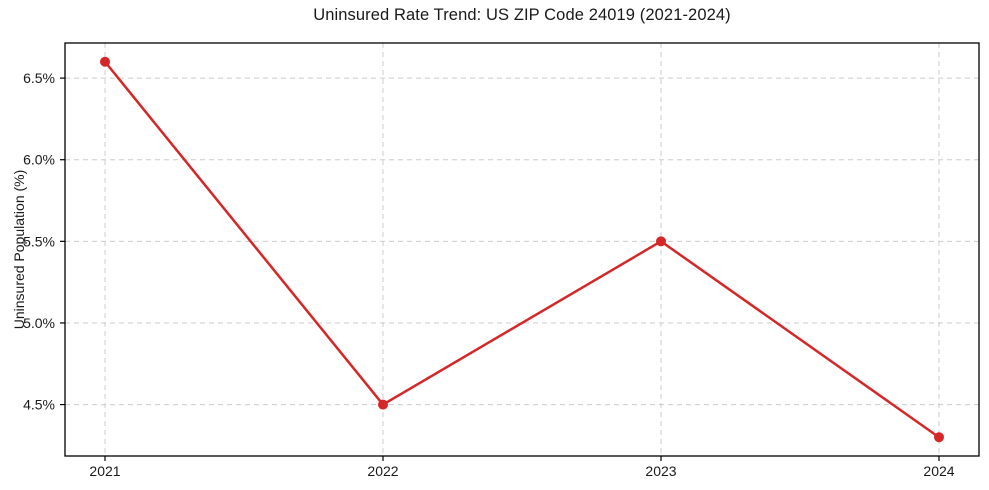 Image resolution: width=989 pixels, height=490 pixels. What do you see at coordinates (39, 323) in the screenshot?
I see `y-tick-label: 5.0%` at bounding box center [39, 323].